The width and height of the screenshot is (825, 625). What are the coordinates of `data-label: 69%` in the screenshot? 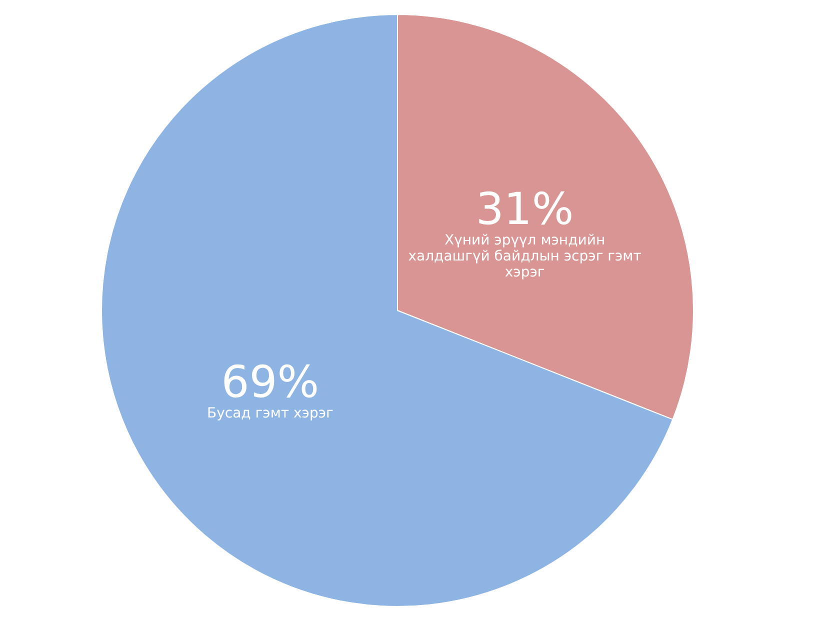 It's located at (270, 382).